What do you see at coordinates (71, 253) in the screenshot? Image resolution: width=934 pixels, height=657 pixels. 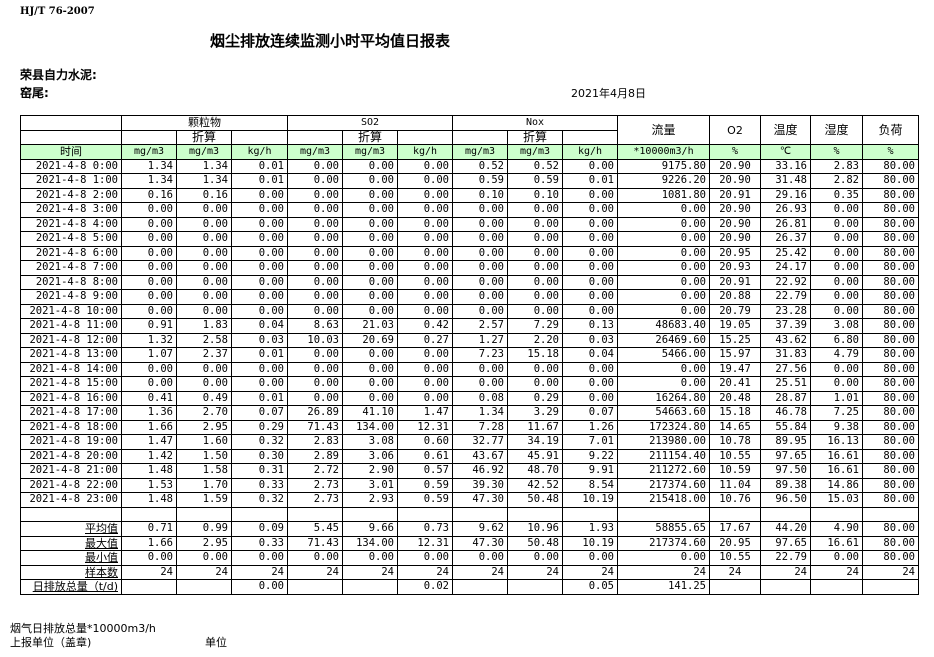 I see `time-cell: 2021-4-8 6:00` at bounding box center [71, 253].